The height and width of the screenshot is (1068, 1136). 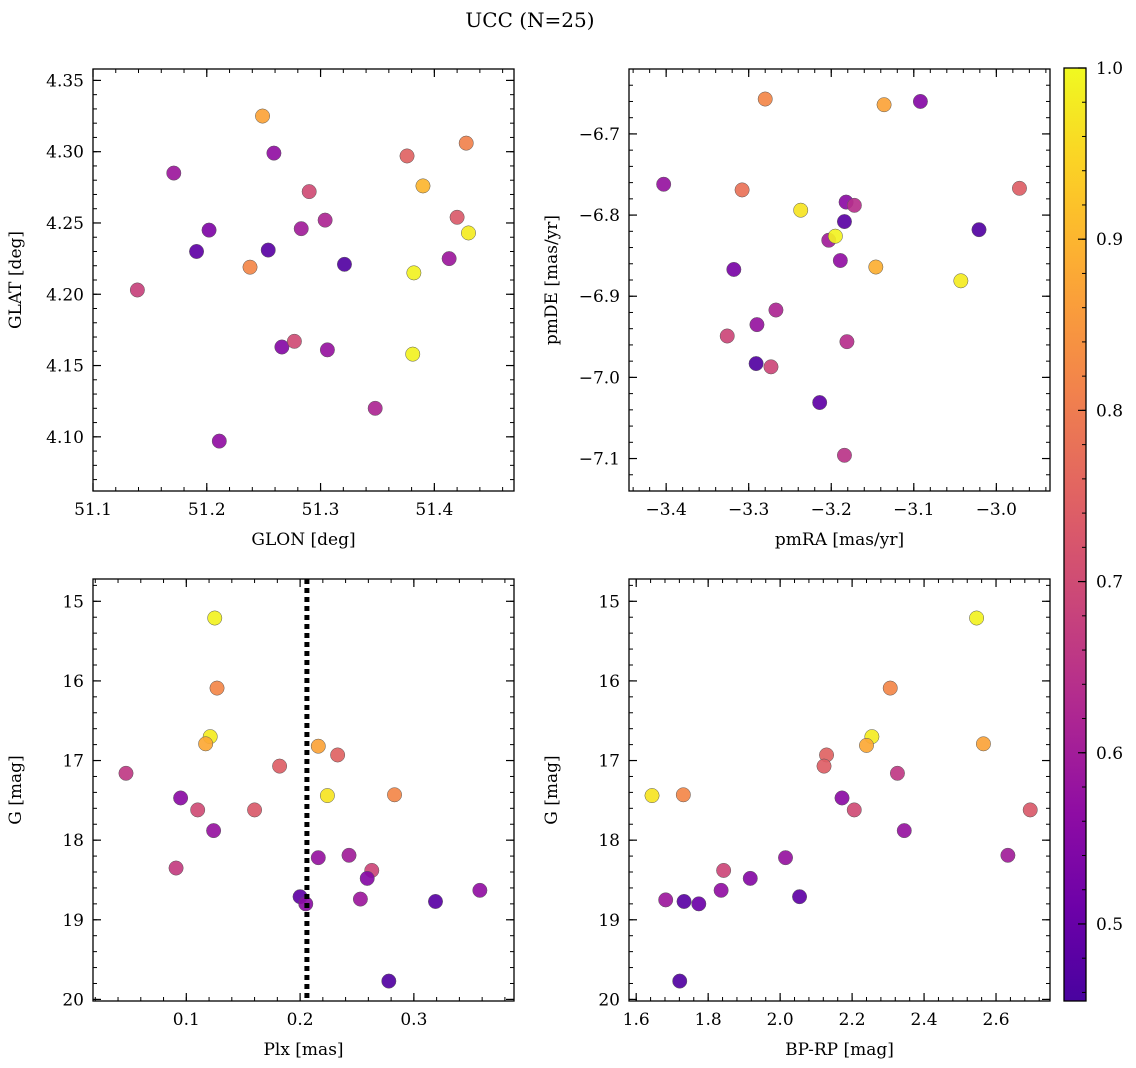 I want to click on y-axis-label: GLAT [deg], so click(x=16, y=280).